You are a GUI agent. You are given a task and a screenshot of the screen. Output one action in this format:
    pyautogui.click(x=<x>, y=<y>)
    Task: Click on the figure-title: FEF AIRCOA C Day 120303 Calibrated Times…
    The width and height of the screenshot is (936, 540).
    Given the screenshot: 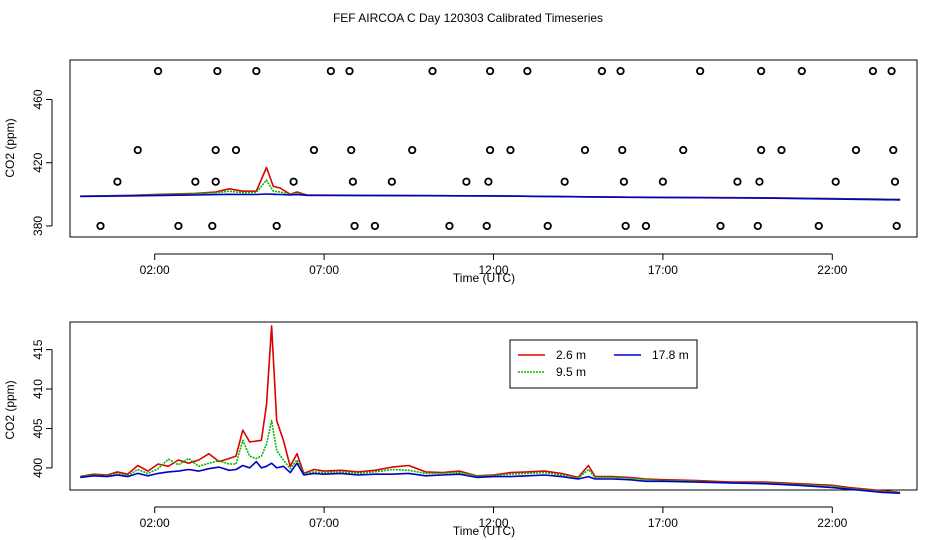 What is the action you would take?
    pyautogui.click(x=468, y=18)
    